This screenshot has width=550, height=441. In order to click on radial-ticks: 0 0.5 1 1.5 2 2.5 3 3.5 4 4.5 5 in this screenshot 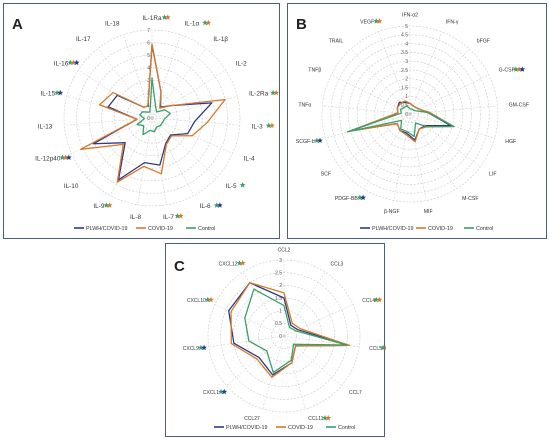, I will do `click(404, 71)`.